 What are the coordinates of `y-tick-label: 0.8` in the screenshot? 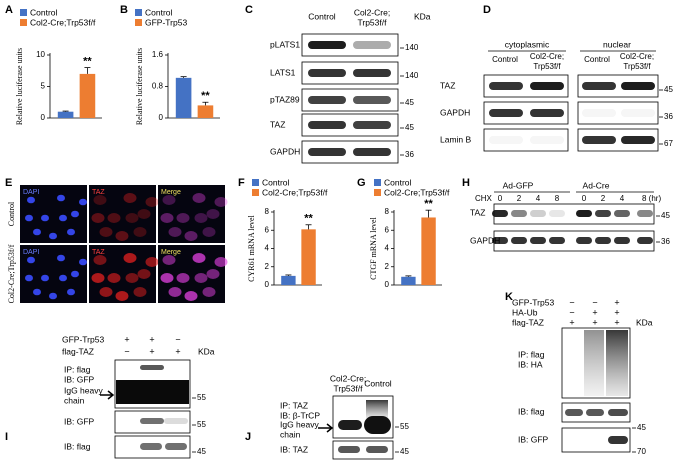 It's located at (158, 86).